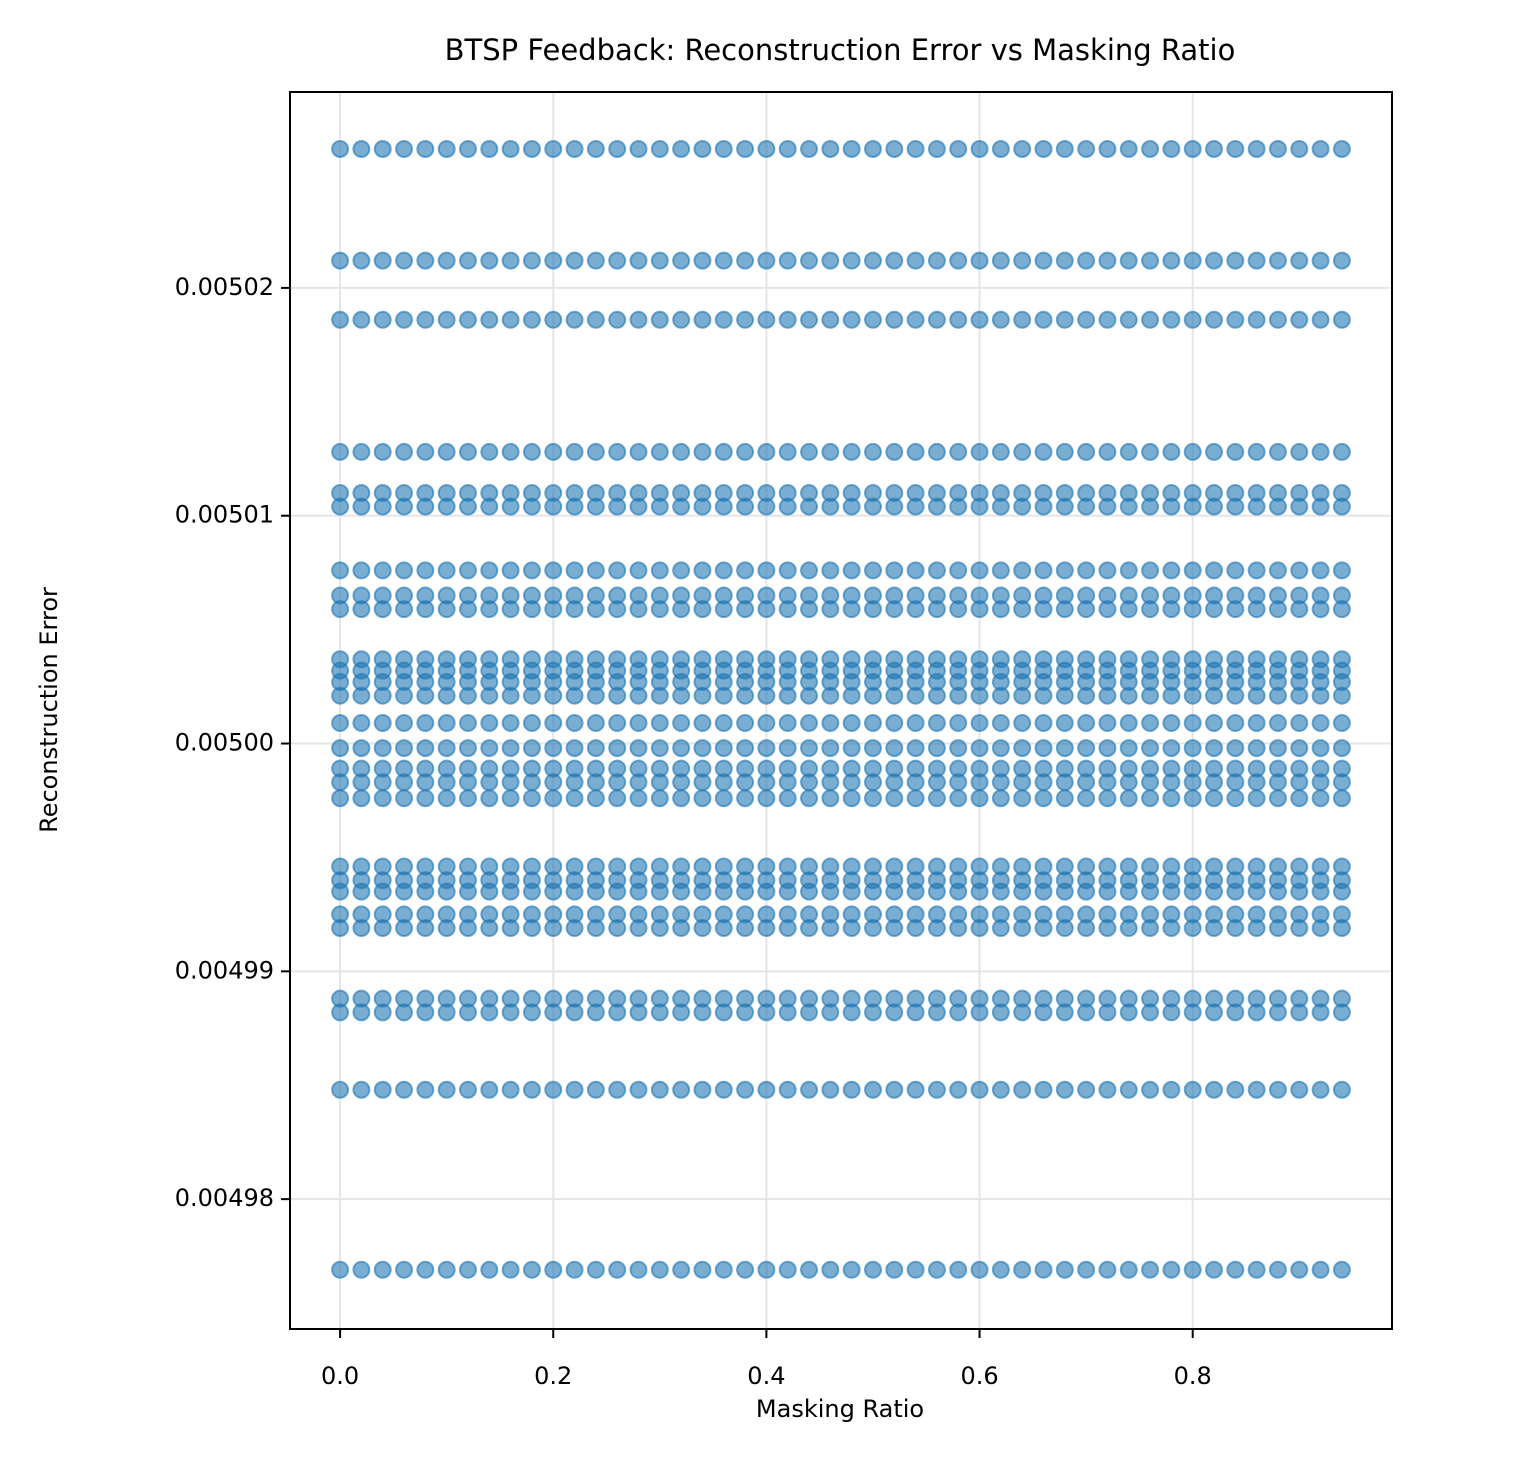  I want to click on x-tick-label: 0.6, so click(979, 1376).